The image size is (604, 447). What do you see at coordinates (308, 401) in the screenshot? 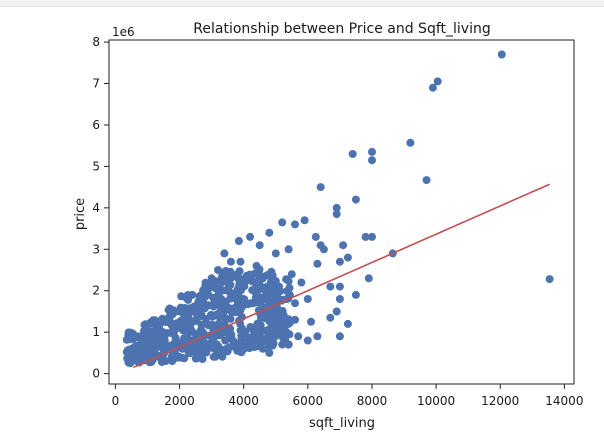
I see `x-tick-label: 6000` at bounding box center [308, 401].